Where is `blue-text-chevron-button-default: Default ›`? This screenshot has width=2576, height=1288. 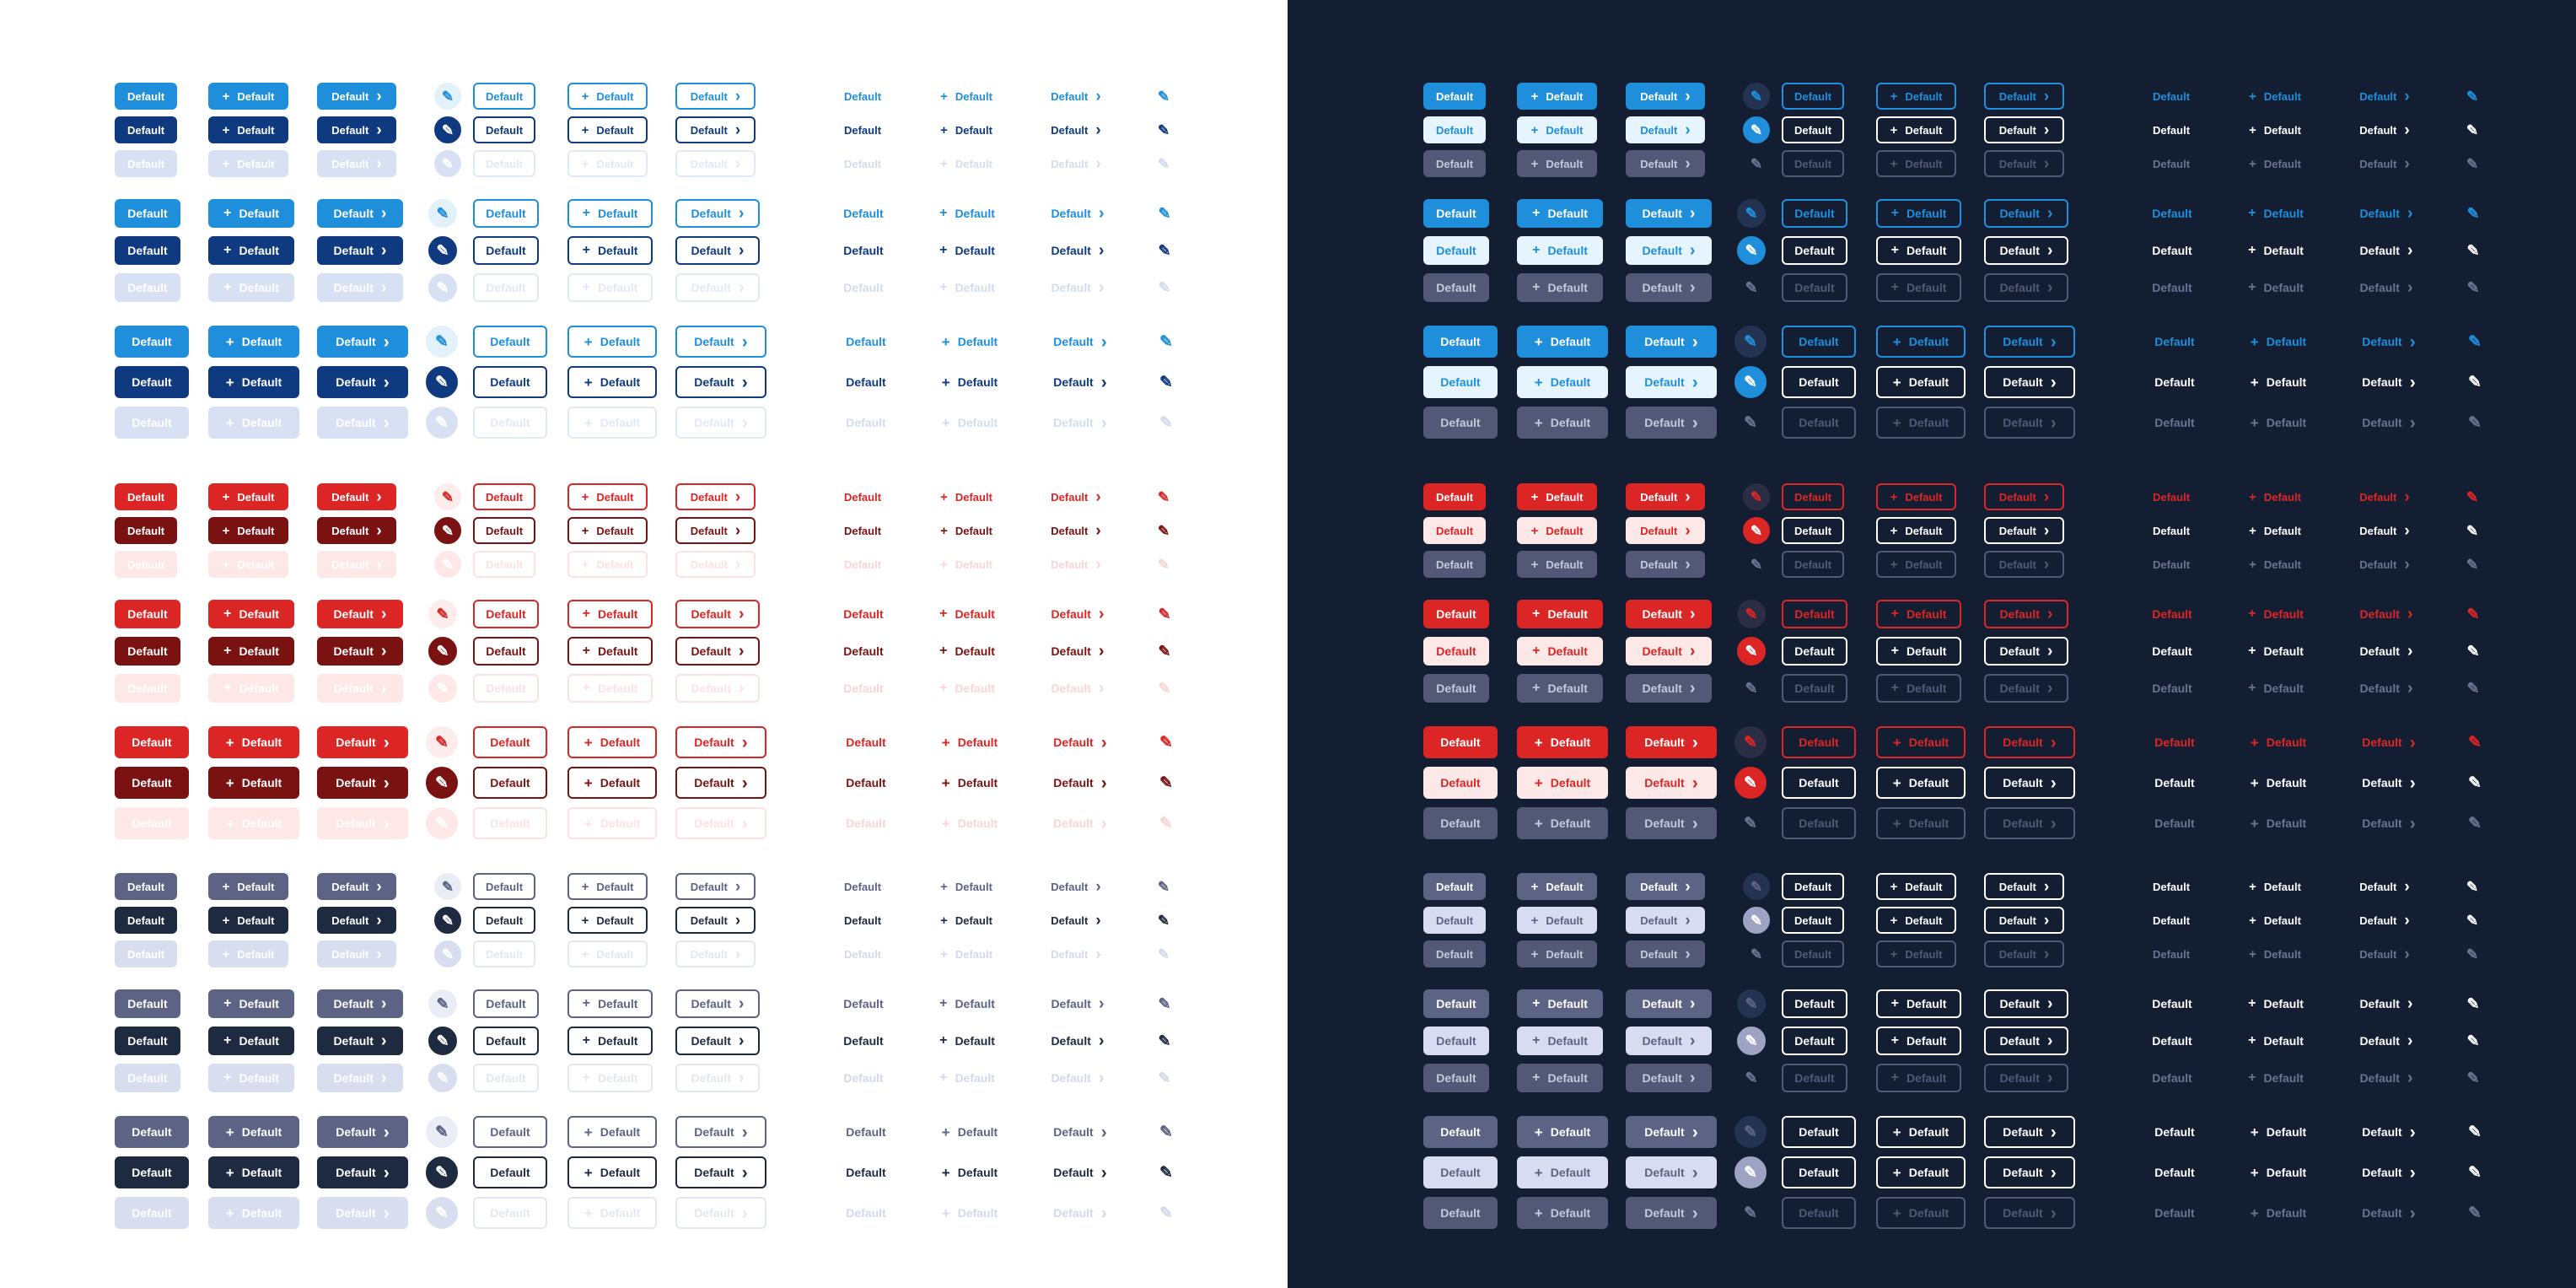 blue-text-chevron-button-default: Default › is located at coordinates (2386, 213).